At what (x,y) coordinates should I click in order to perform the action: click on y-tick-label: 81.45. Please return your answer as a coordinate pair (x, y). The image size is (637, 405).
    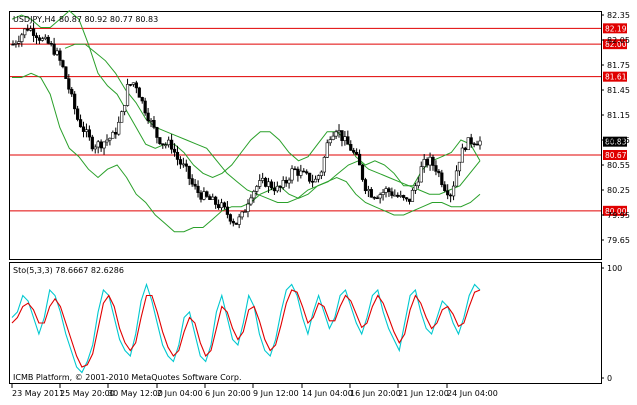
    Looking at the image, I should click on (618, 90).